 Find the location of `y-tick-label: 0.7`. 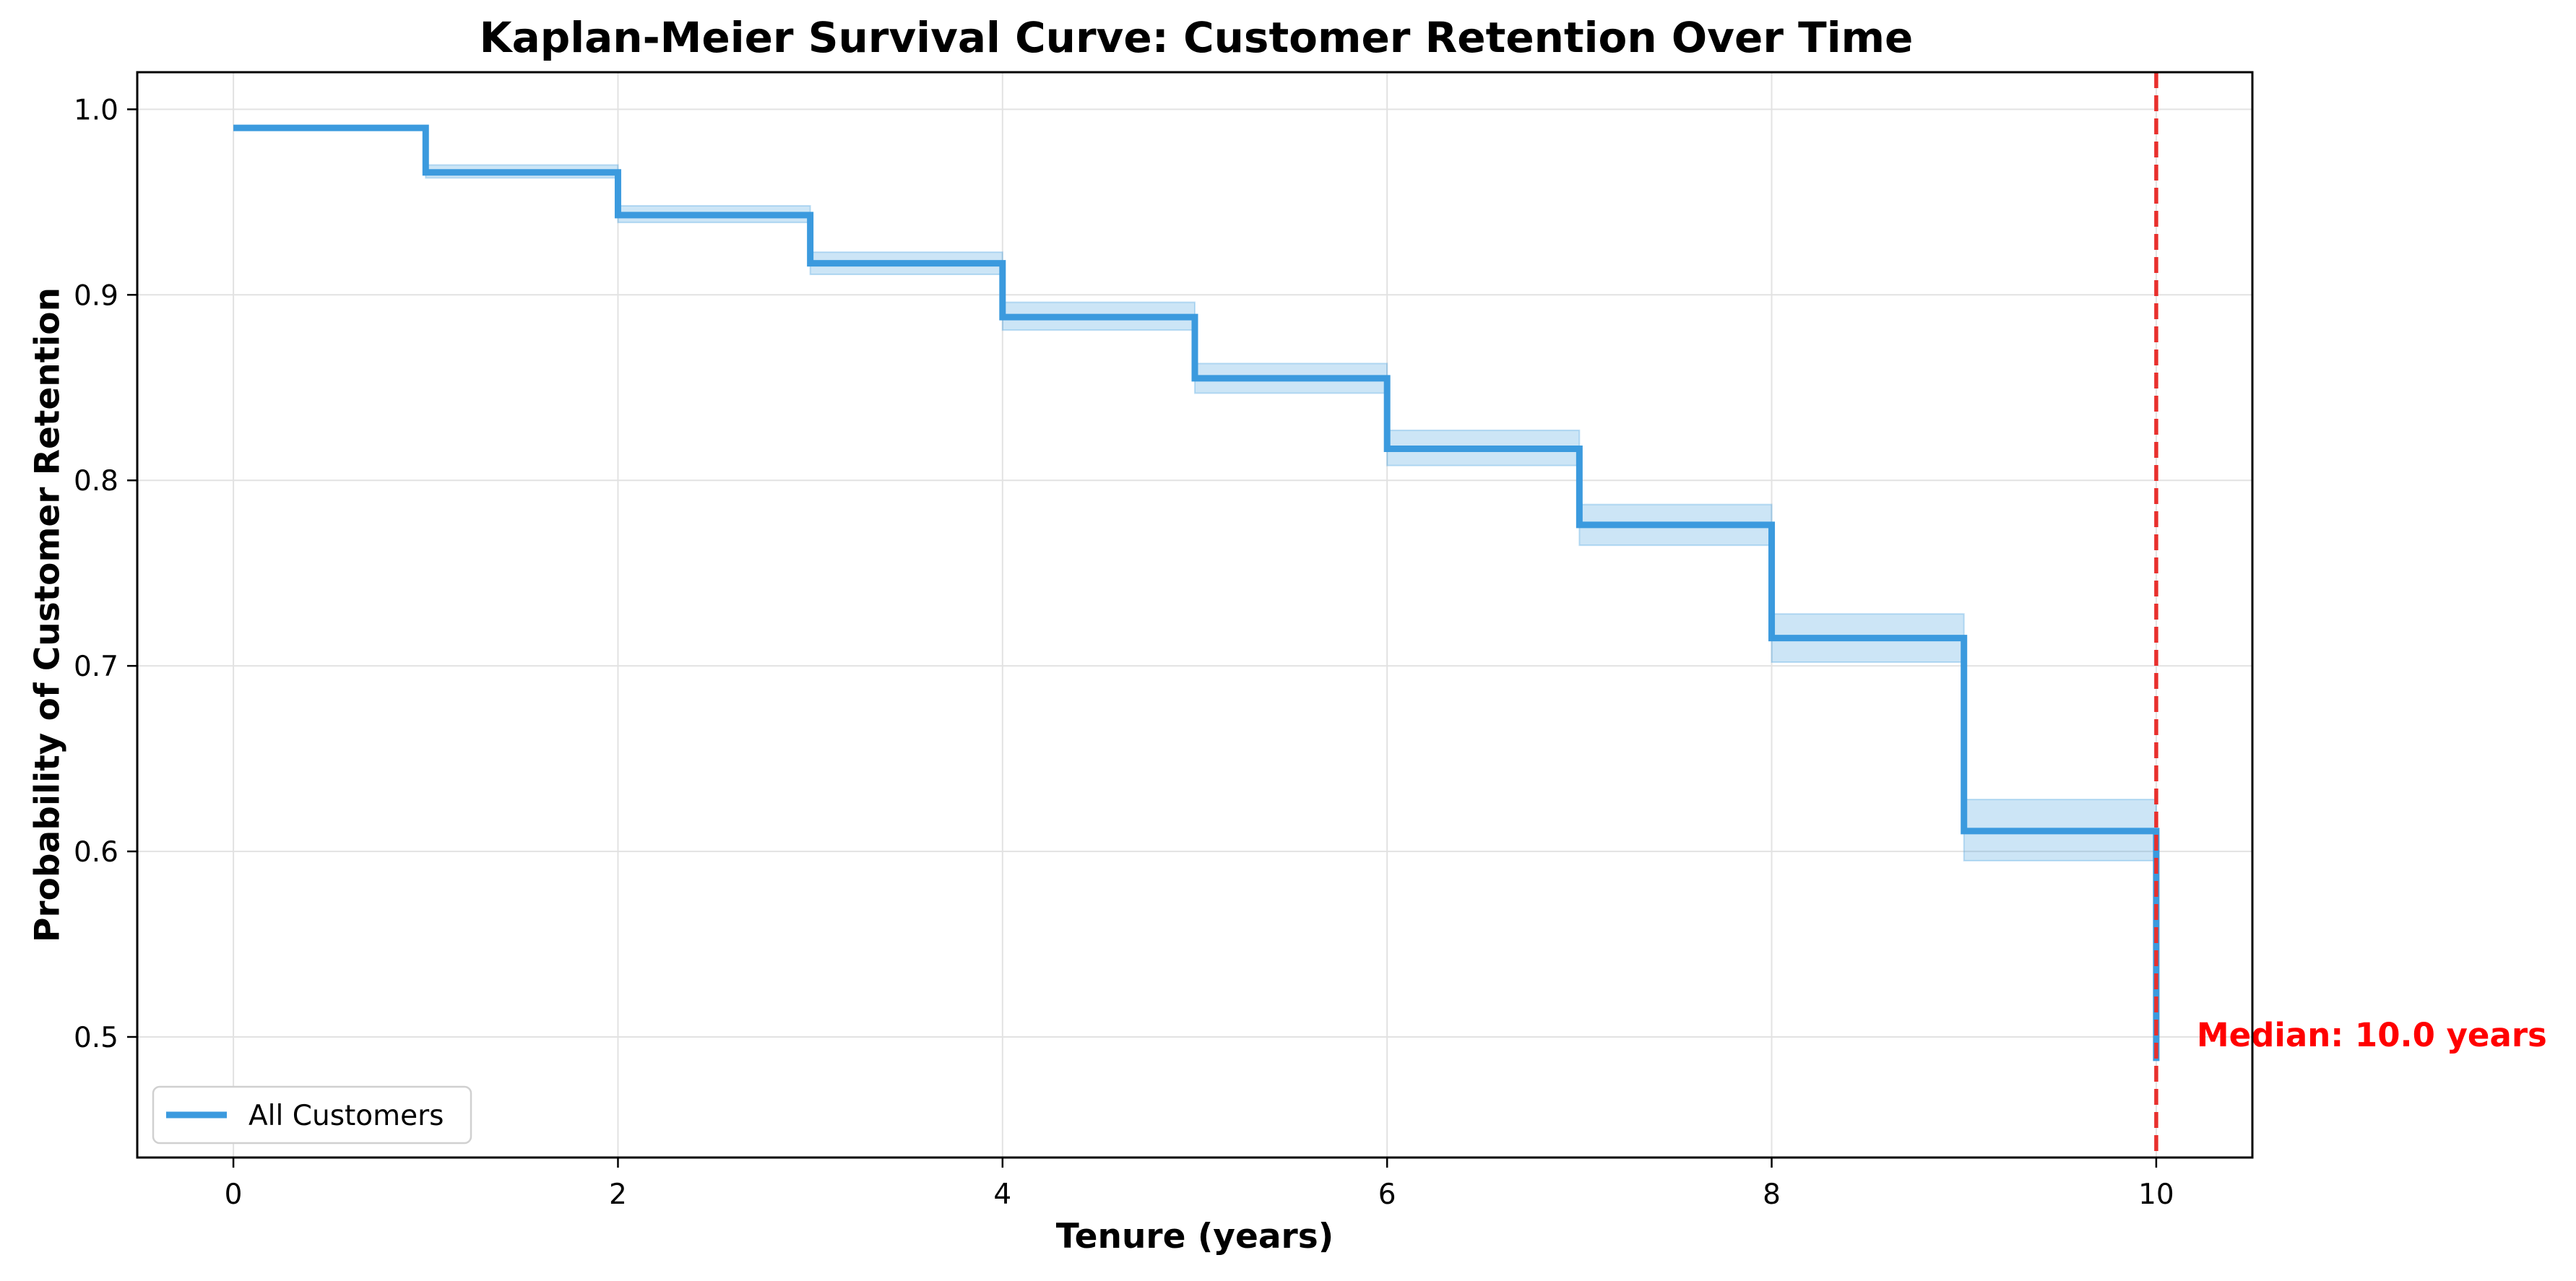

y-tick-label: 0.7 is located at coordinates (96, 667).